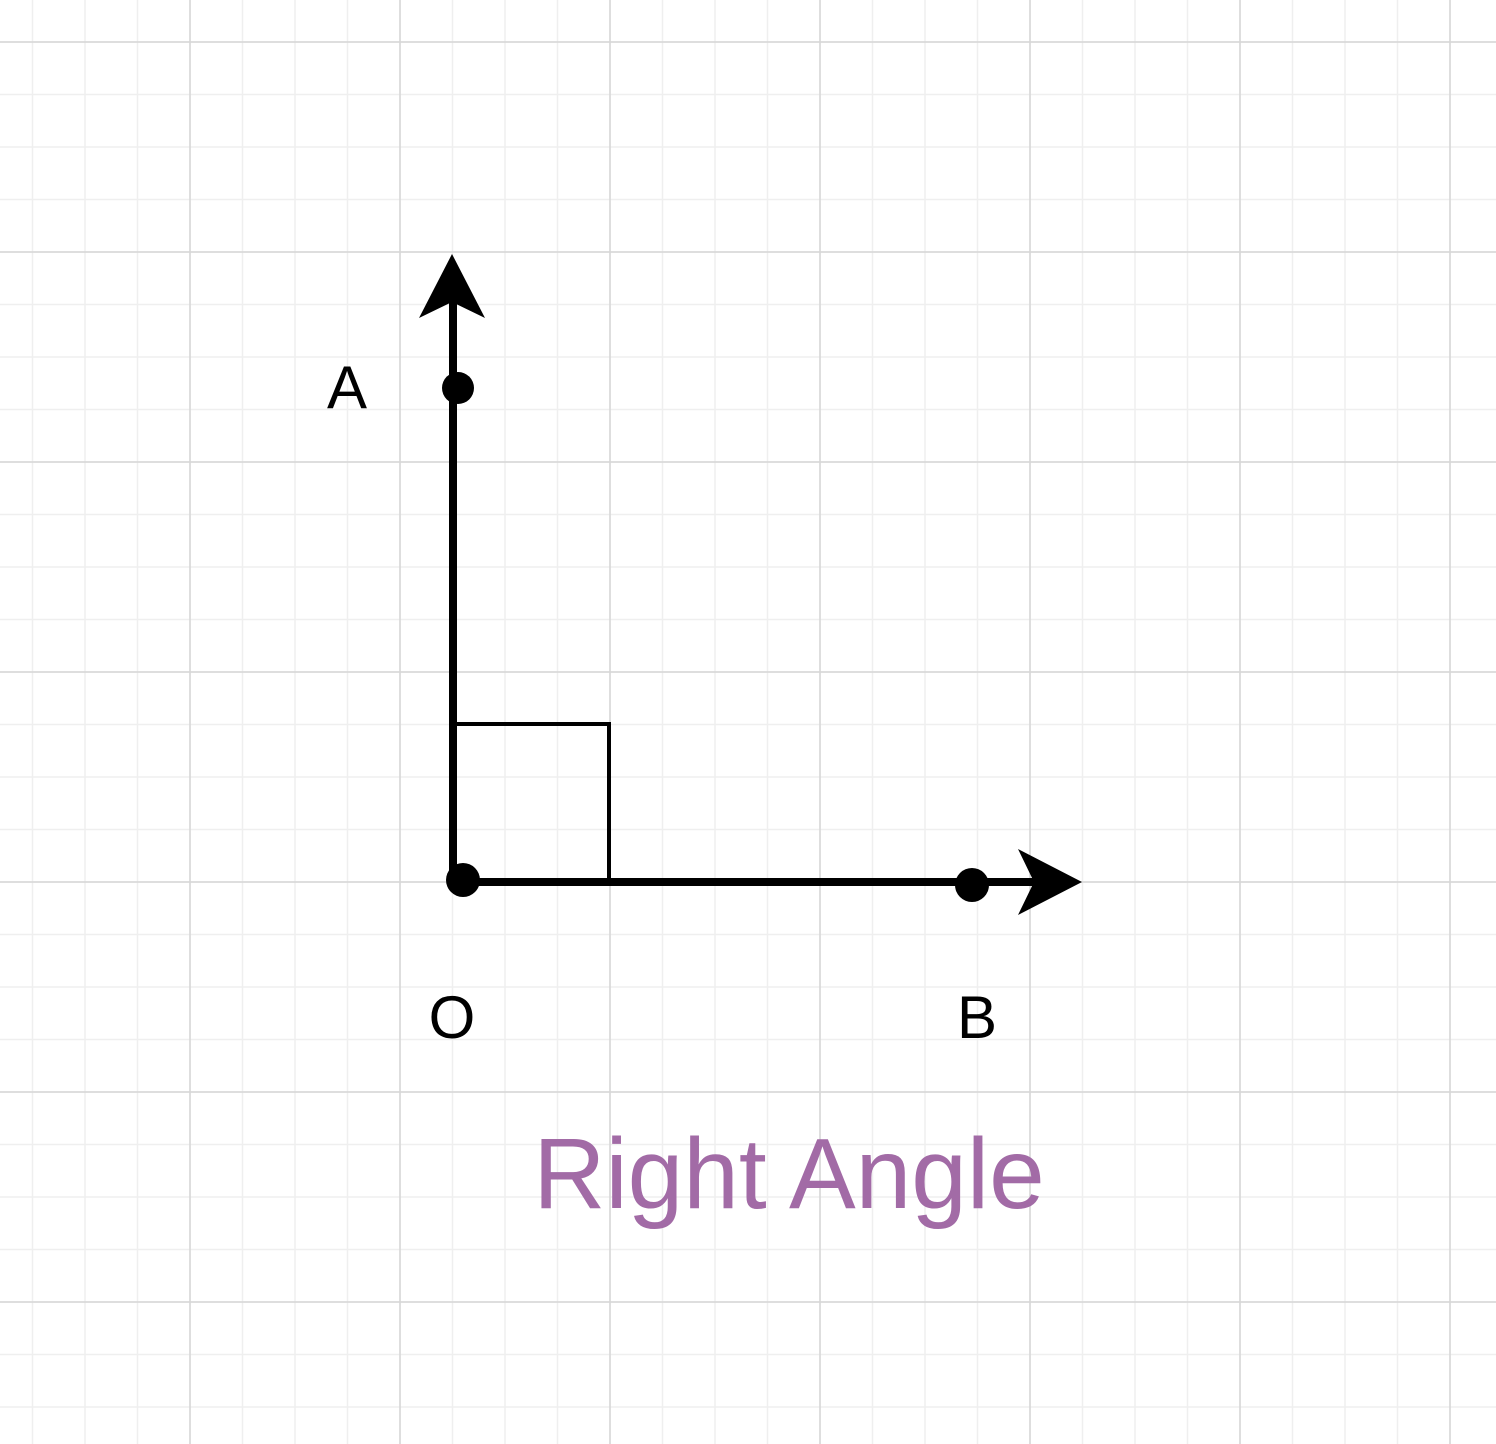 The height and width of the screenshot is (1444, 1496). I want to click on point-b, so click(972, 885).